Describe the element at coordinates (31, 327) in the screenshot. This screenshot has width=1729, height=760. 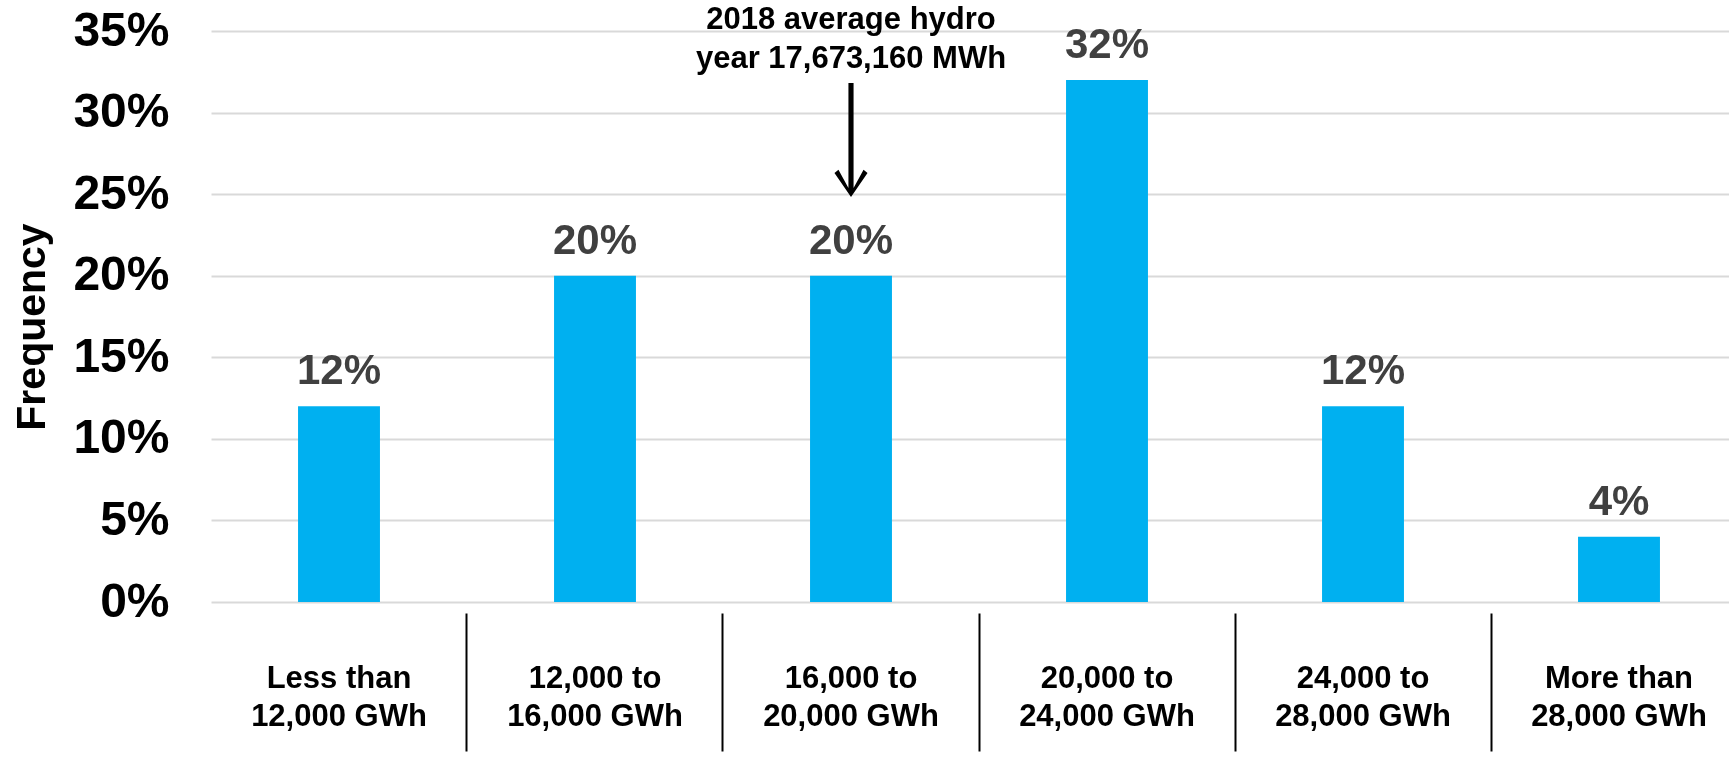
I see `y-axis-title: Frequency` at that location.